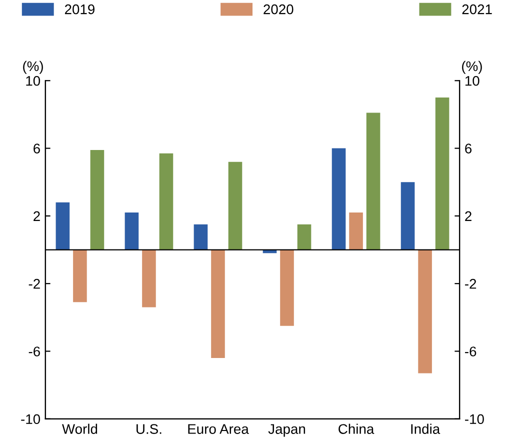 This screenshot has height=448, width=505. What do you see at coordinates (474, 419) in the screenshot?
I see `y2-tick-label: -10` at bounding box center [474, 419].